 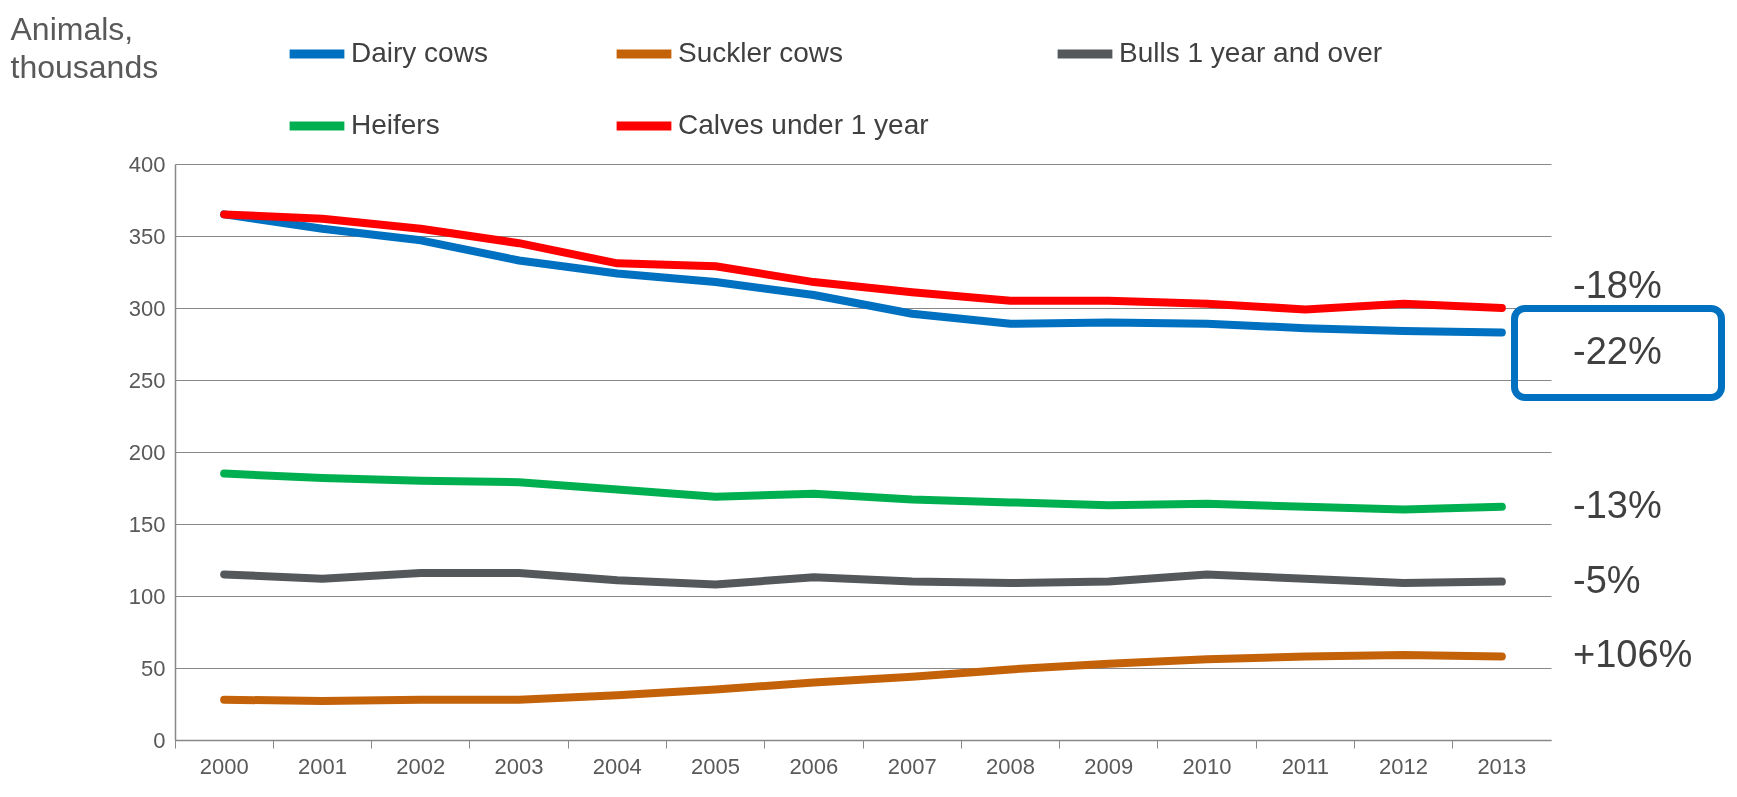 What do you see at coordinates (803, 124) in the screenshot?
I see `legend-label: Calves under 1 year` at bounding box center [803, 124].